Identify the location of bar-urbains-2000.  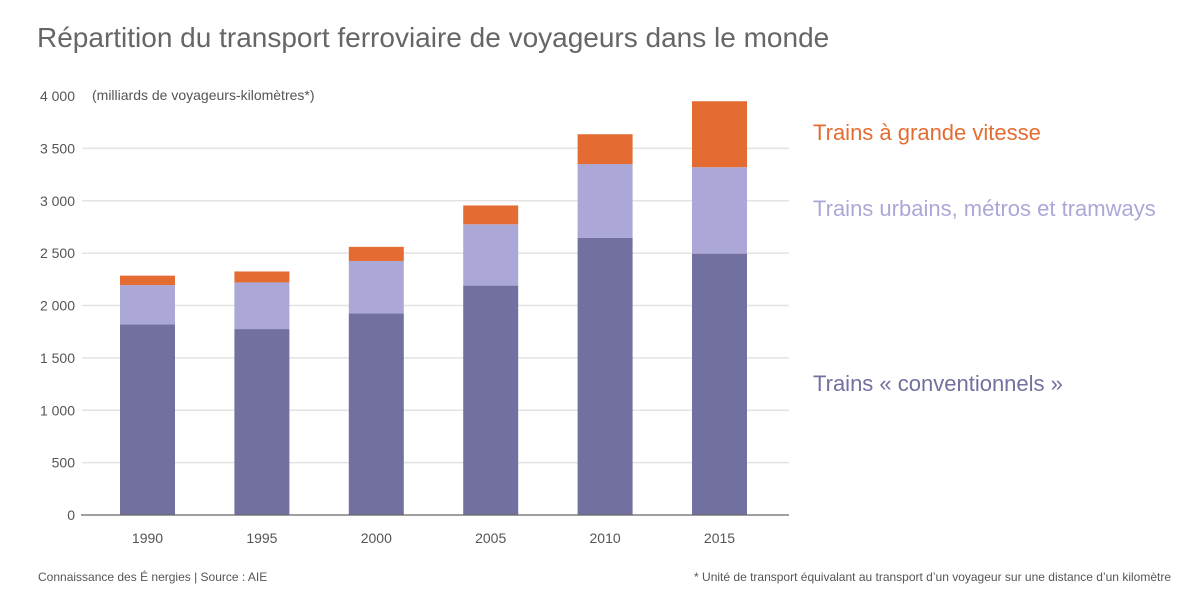
(376, 287).